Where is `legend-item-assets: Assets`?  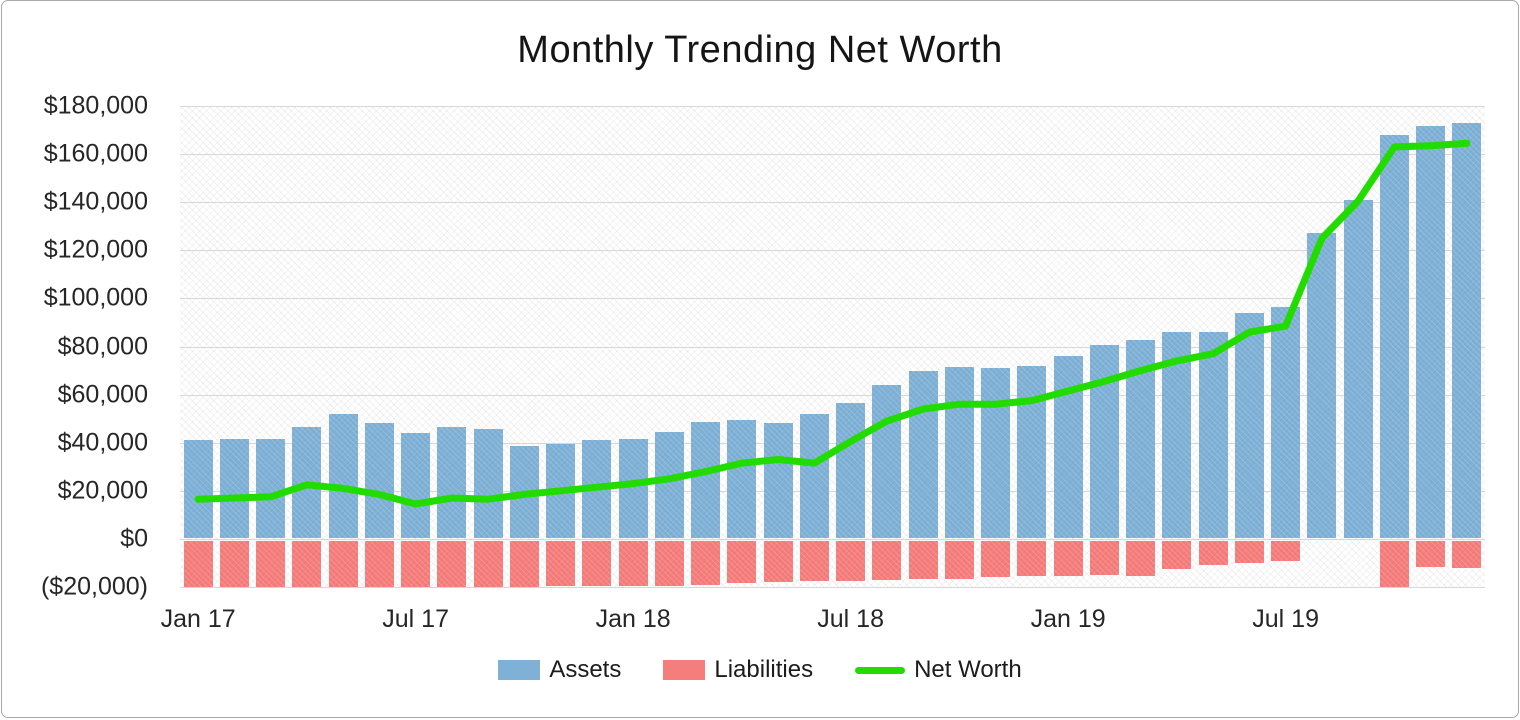 legend-item-assets: Assets is located at coordinates (559, 670).